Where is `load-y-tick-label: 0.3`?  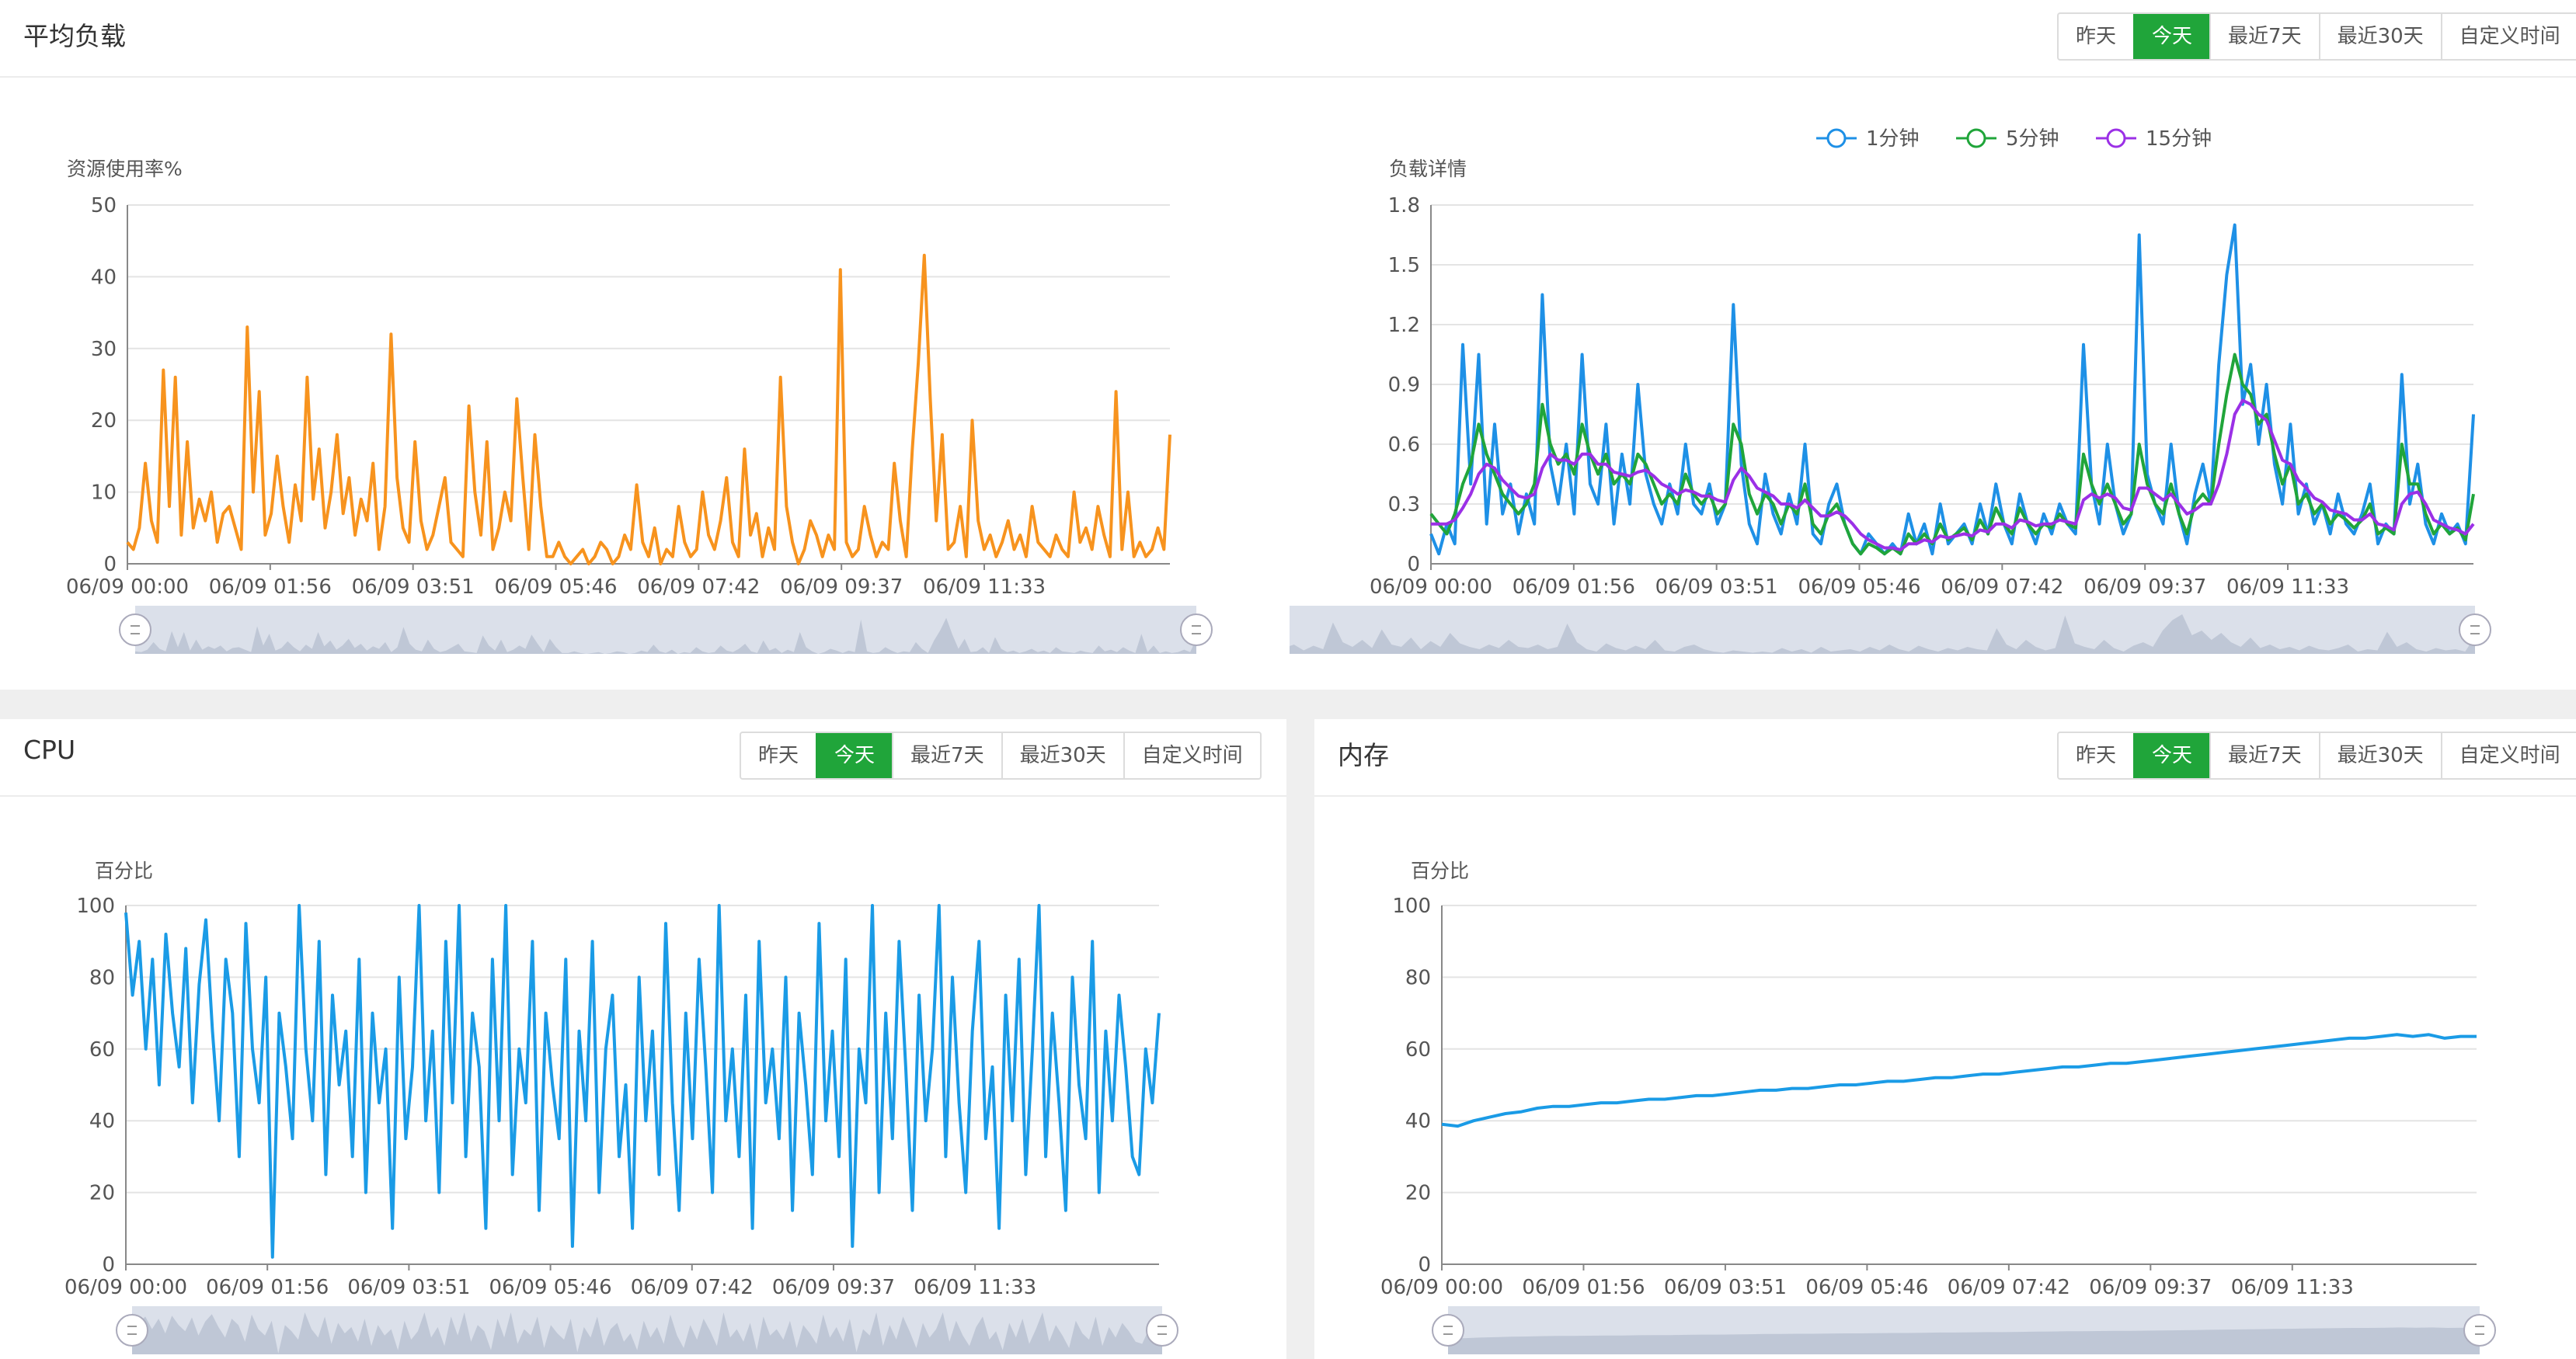 load-y-tick-label: 0.3 is located at coordinates (1404, 505).